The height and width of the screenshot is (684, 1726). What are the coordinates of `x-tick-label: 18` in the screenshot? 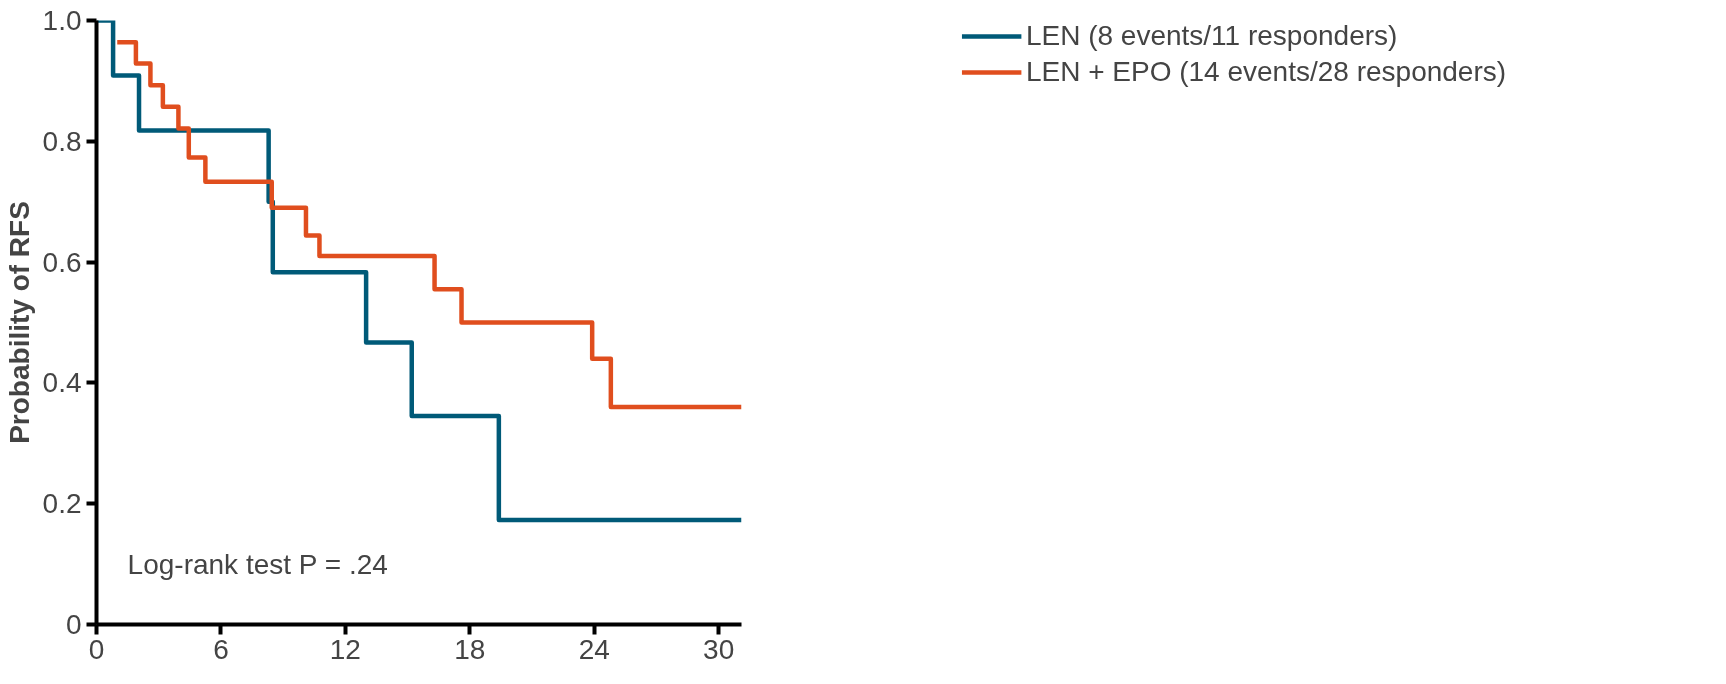 It's located at (470, 649).